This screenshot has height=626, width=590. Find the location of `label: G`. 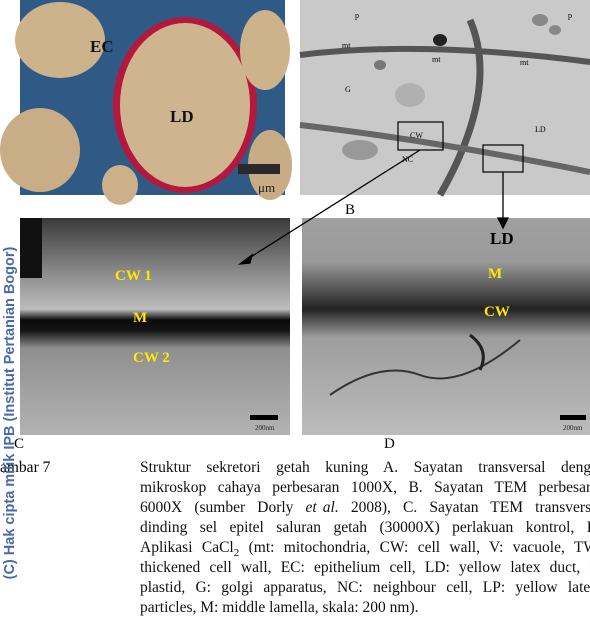

label: G is located at coordinates (348, 89).